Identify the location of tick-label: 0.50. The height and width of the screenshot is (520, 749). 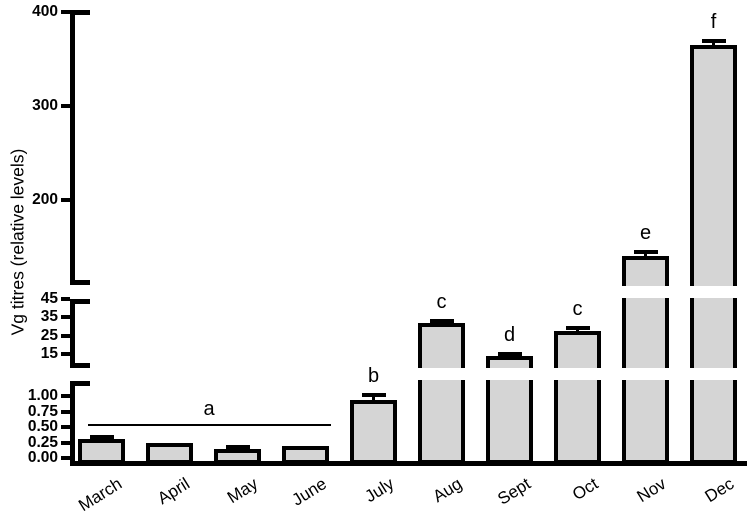
(42, 426).